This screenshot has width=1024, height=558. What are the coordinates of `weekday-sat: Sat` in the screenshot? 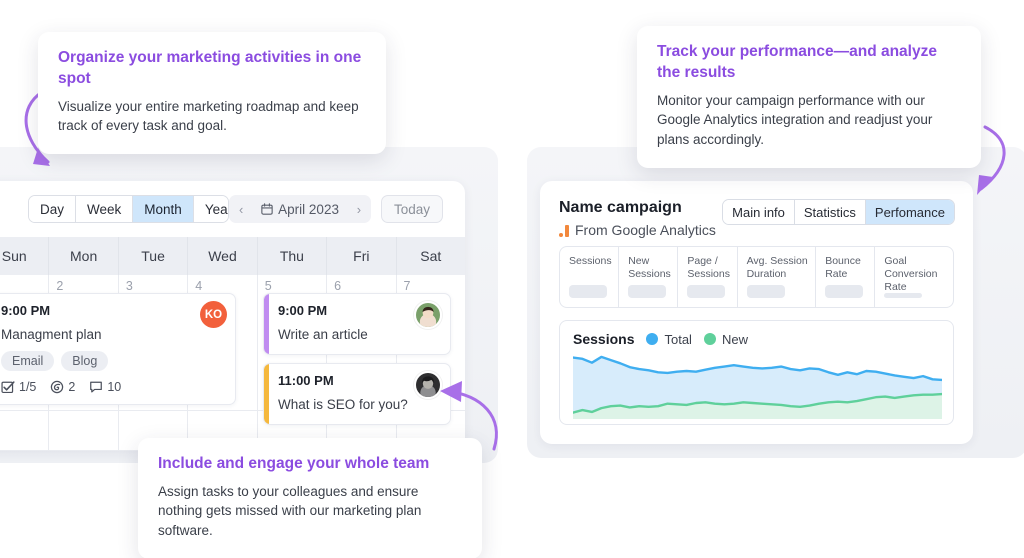 It's located at (431, 256).